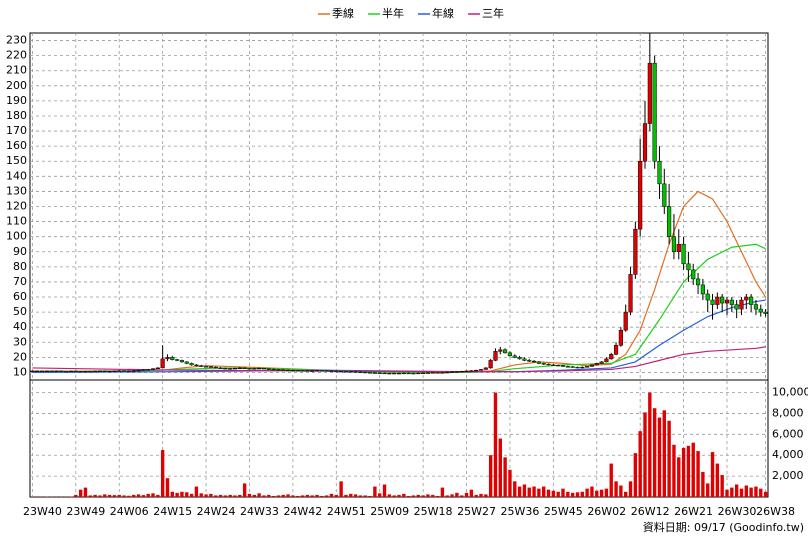 Image resolution: width=808 pixels, height=540 pixels. I want to click on legend-label: 年線, so click(443, 13).